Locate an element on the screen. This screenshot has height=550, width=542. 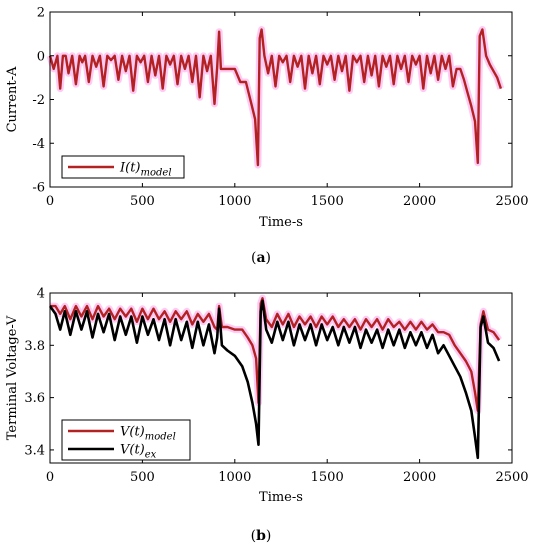
legend-entry-ex: V(t)ex is located at coordinates (138, 452).